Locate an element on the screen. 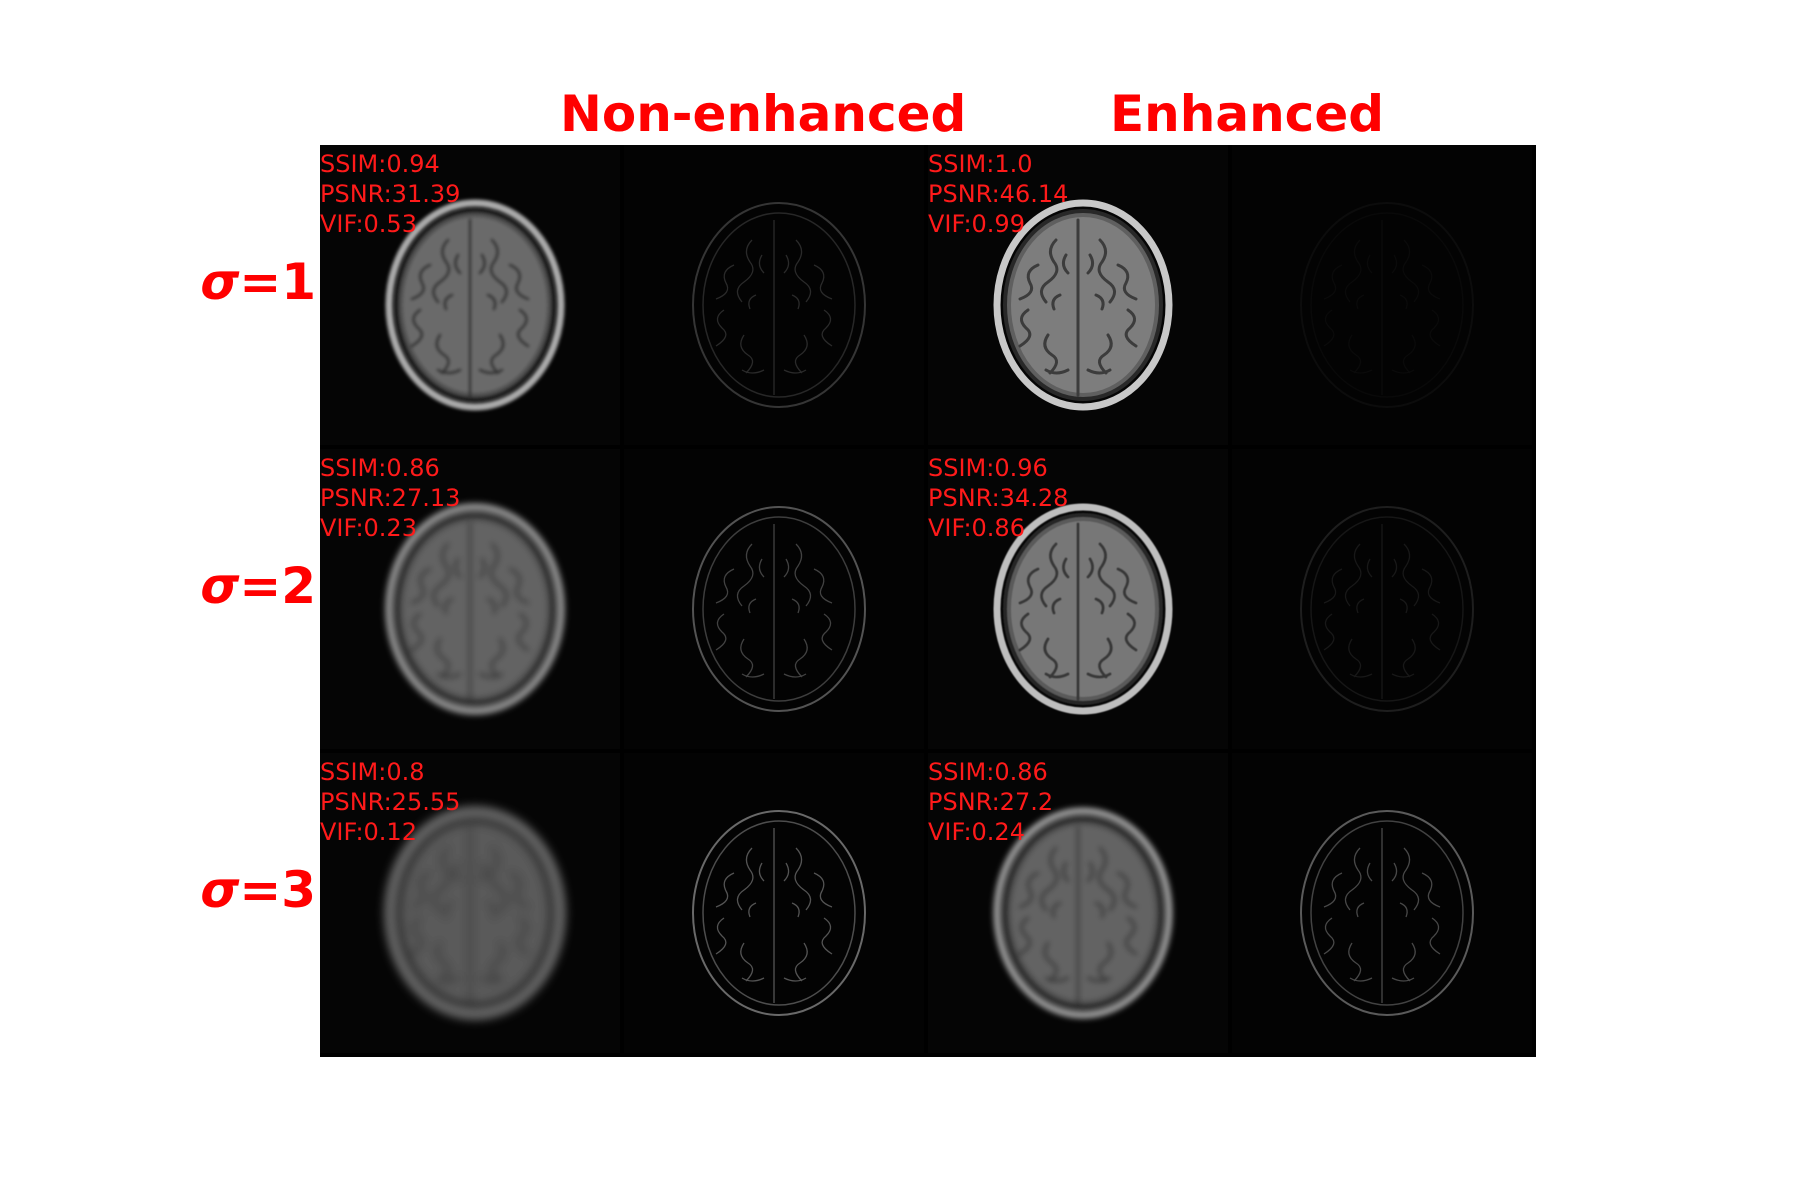  metrics-non-enhanced-sigma-1: SSIM:0.94 PSNR:31.39 VIF:0.53 is located at coordinates (390, 194).